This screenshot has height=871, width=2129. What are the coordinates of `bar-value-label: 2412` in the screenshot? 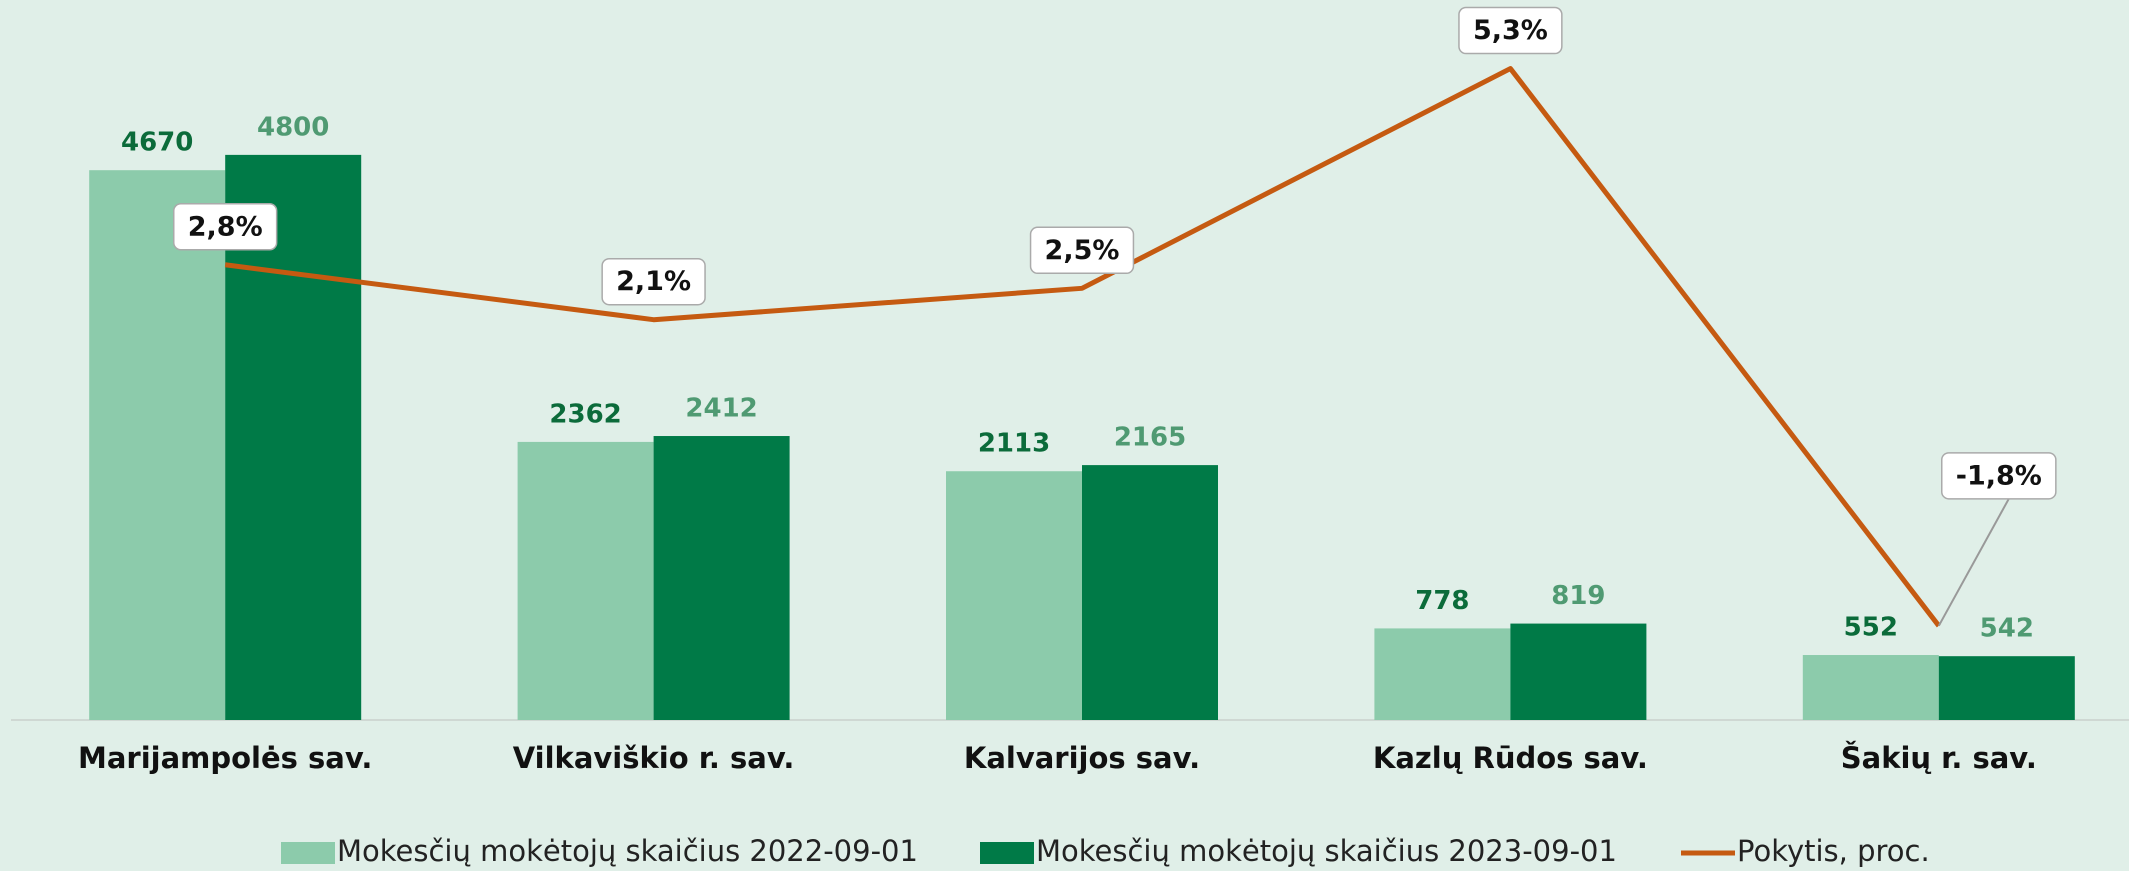 It's located at (721, 409).